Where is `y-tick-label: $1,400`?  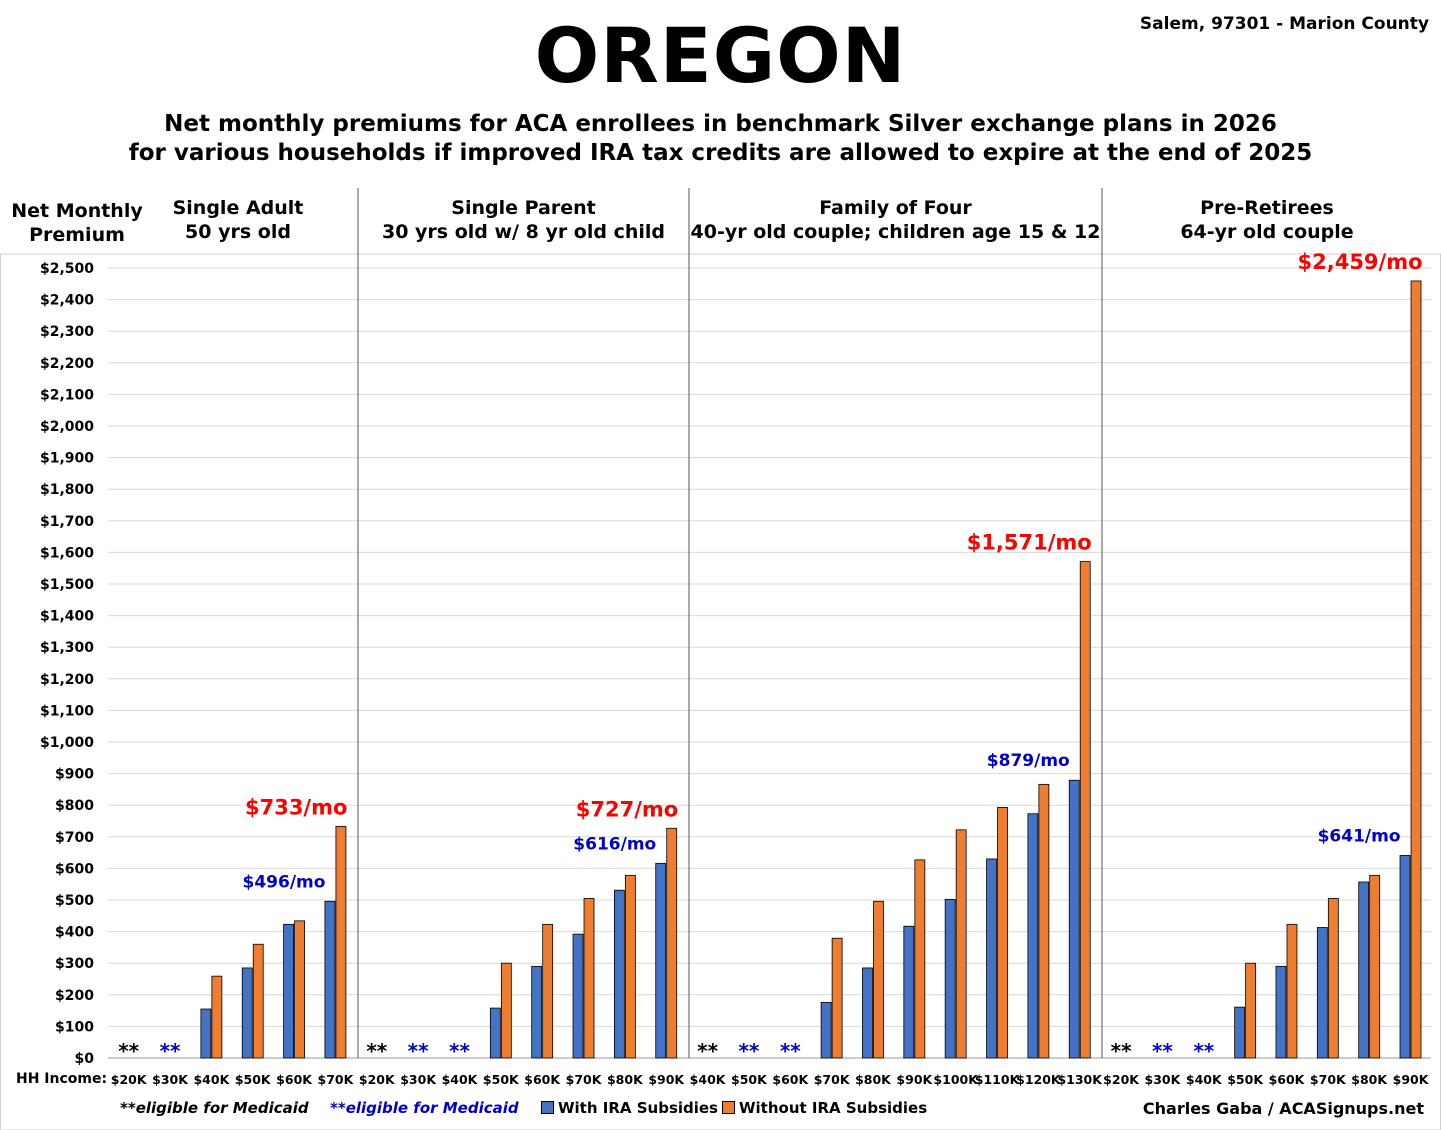 y-tick-label: $1,400 is located at coordinates (67, 617).